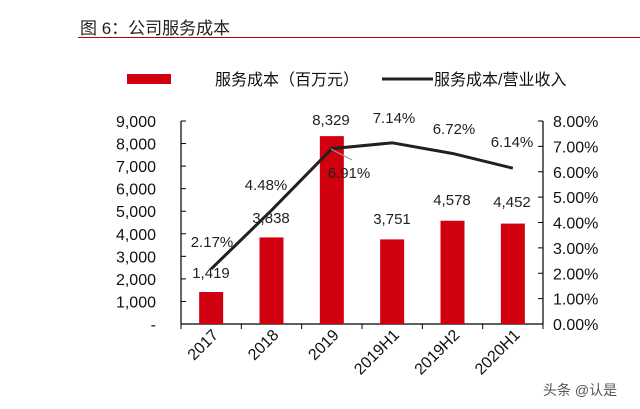 The image size is (640, 409). What do you see at coordinates (575, 173) in the screenshot?
I see `right-tick-label: 6.00%` at bounding box center [575, 173].